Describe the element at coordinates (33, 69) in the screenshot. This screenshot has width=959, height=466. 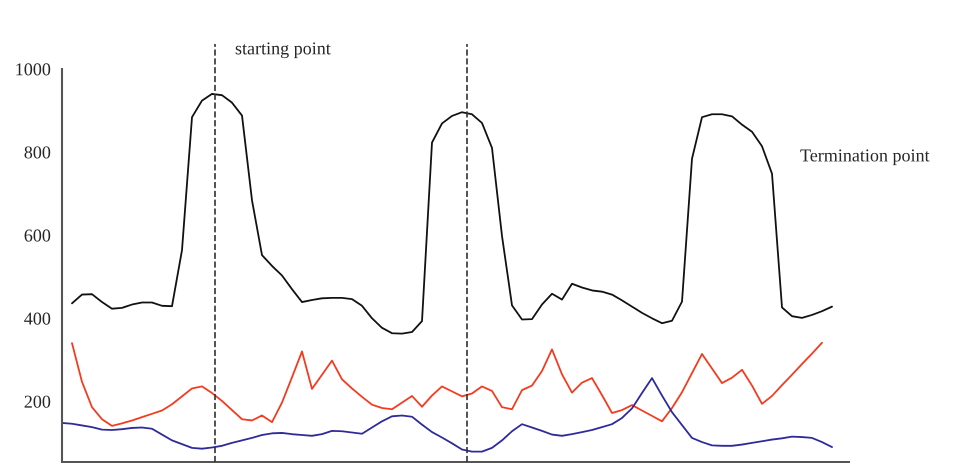
I see `y-tick-label: 1000` at that location.